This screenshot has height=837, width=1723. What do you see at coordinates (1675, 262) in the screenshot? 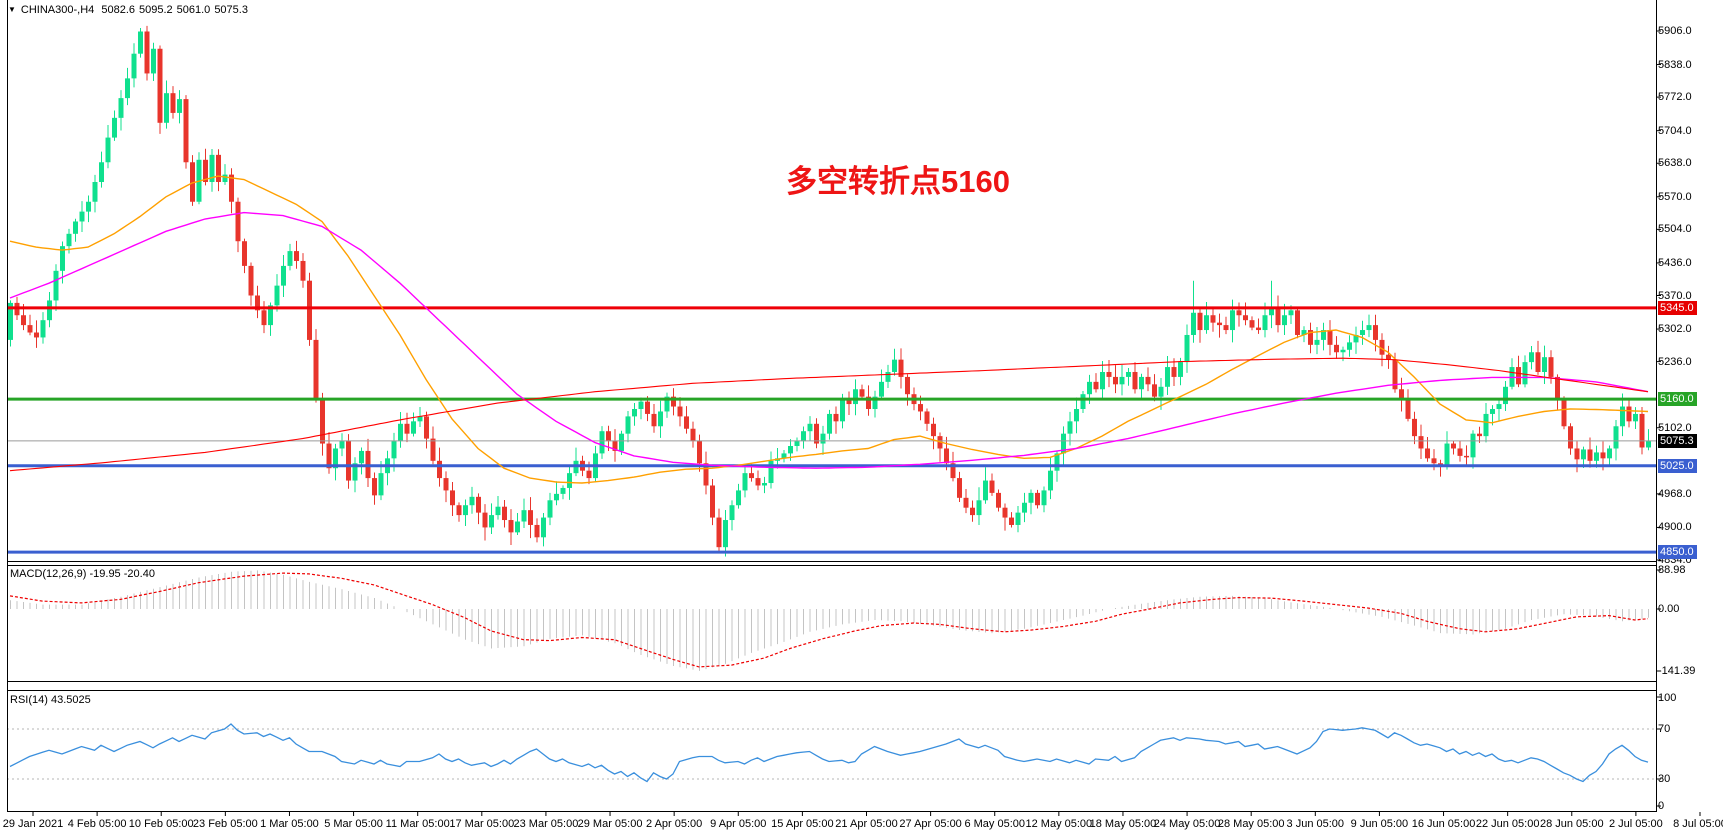
I see `axis-tick-label: 5436.0` at bounding box center [1675, 262].